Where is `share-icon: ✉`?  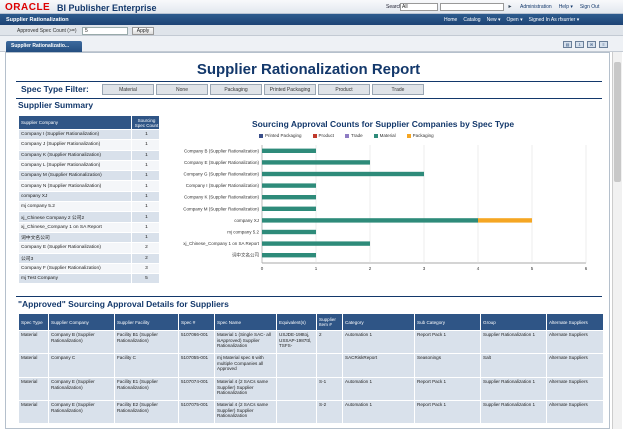 share-icon: ✉ is located at coordinates (591, 44).